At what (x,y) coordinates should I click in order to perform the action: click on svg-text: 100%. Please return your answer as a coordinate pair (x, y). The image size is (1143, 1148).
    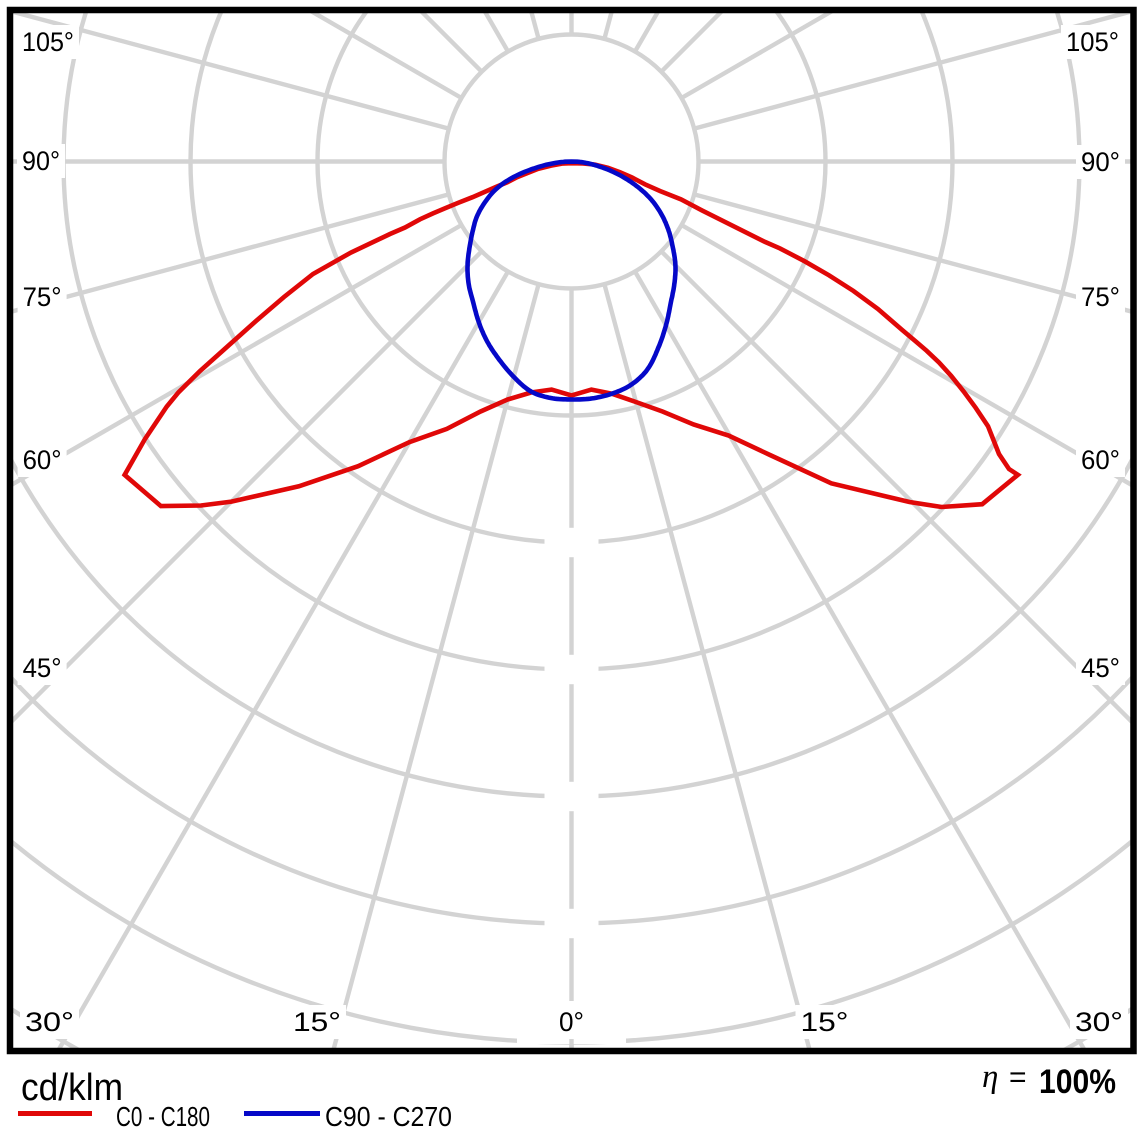
    Looking at the image, I should click on (1077, 1082).